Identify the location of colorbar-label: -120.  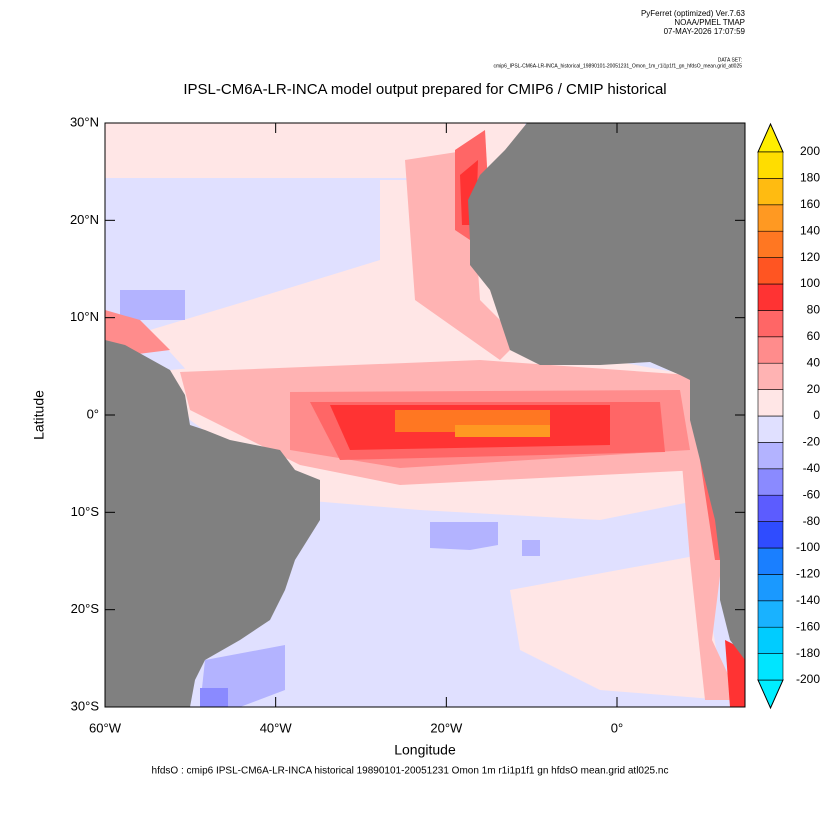
(808, 574).